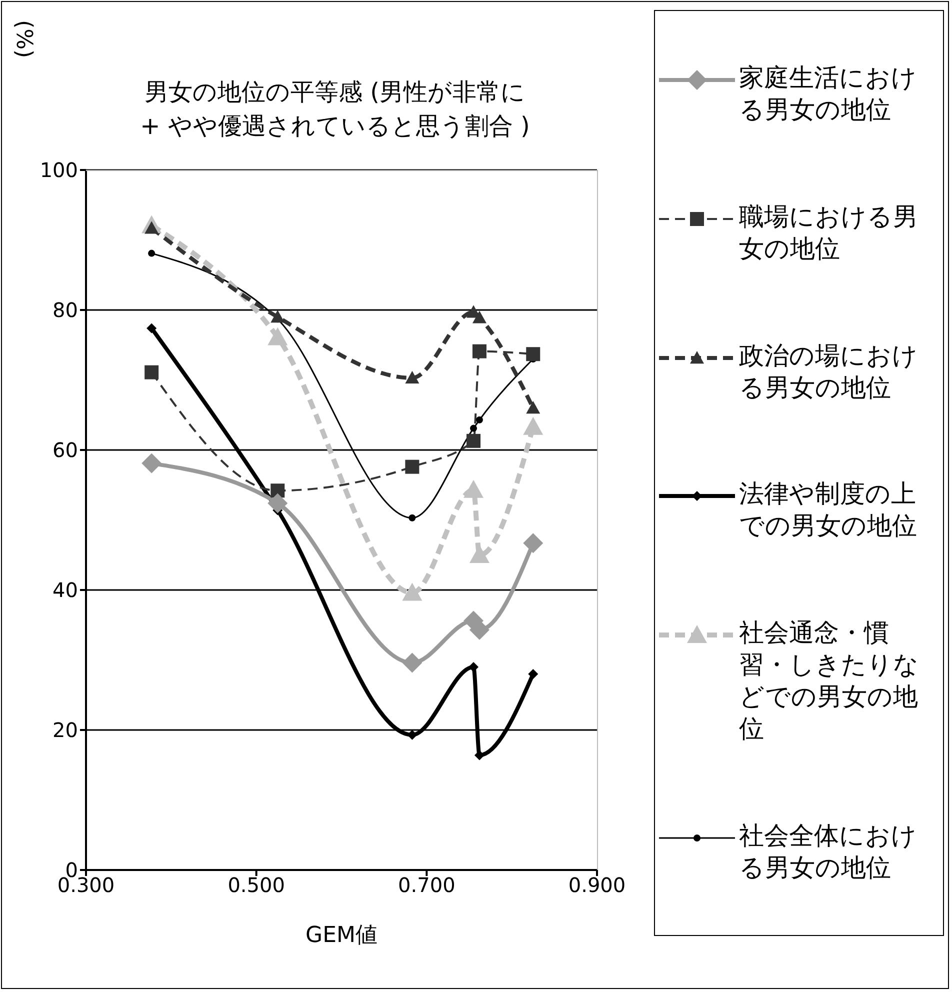  What do you see at coordinates (256, 885) in the screenshot?
I see `x-tick-label: 0.500` at bounding box center [256, 885].